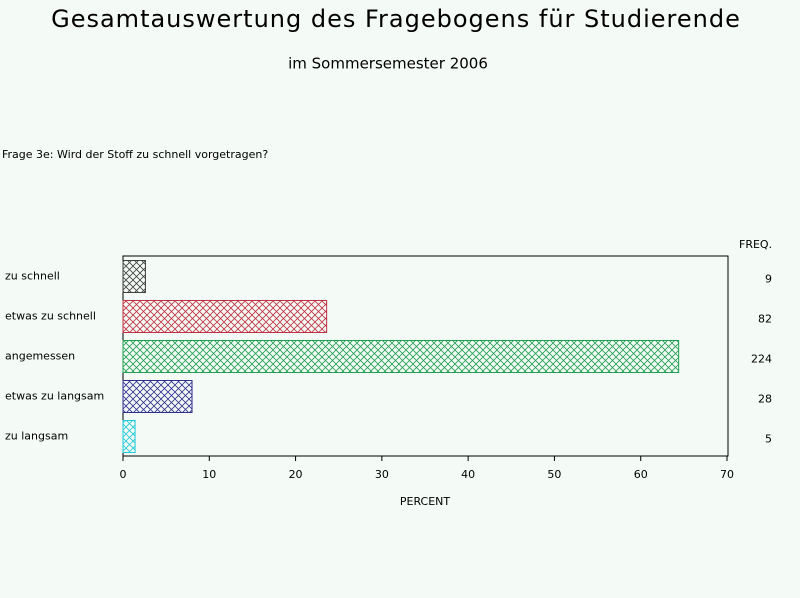 The width and height of the screenshot is (800, 598). What do you see at coordinates (468, 474) in the screenshot?
I see `x-tick-label: 40` at bounding box center [468, 474].